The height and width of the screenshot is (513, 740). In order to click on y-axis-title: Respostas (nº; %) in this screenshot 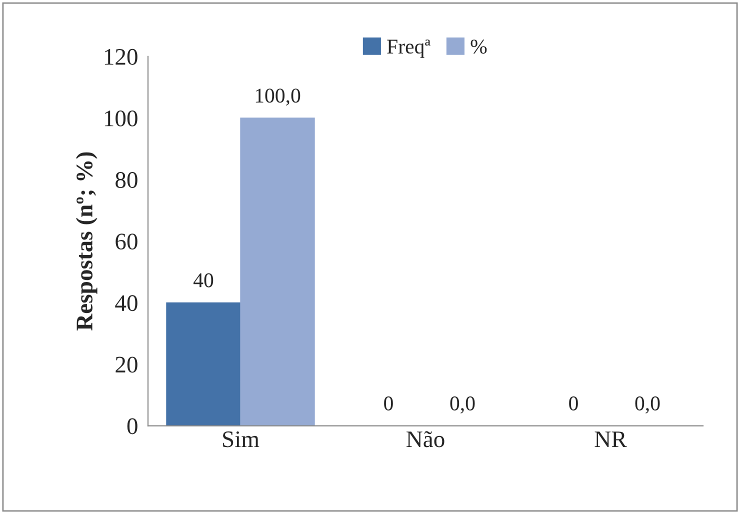, I will do `click(87, 241)`.